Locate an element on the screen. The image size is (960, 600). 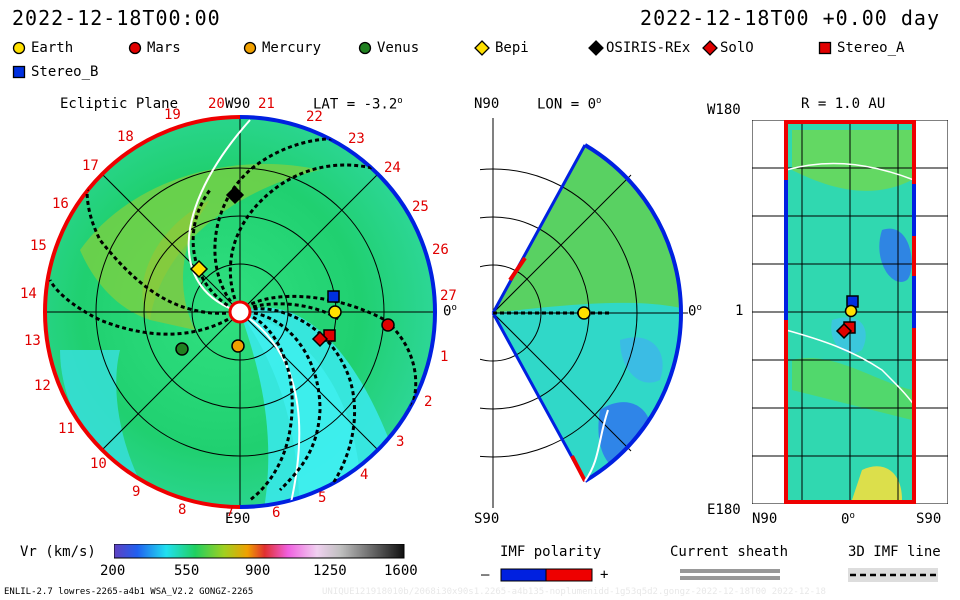
legend-item-mercury: Mercury is located at coordinates (282, 48).